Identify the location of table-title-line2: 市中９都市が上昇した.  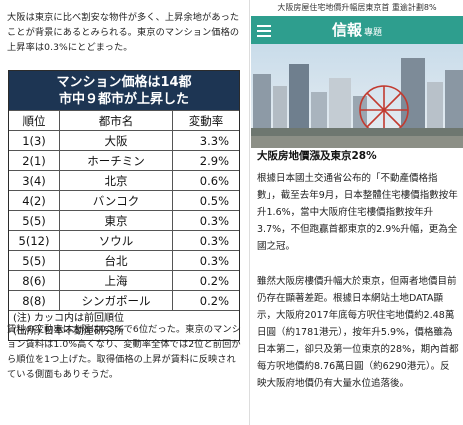
(123, 99).